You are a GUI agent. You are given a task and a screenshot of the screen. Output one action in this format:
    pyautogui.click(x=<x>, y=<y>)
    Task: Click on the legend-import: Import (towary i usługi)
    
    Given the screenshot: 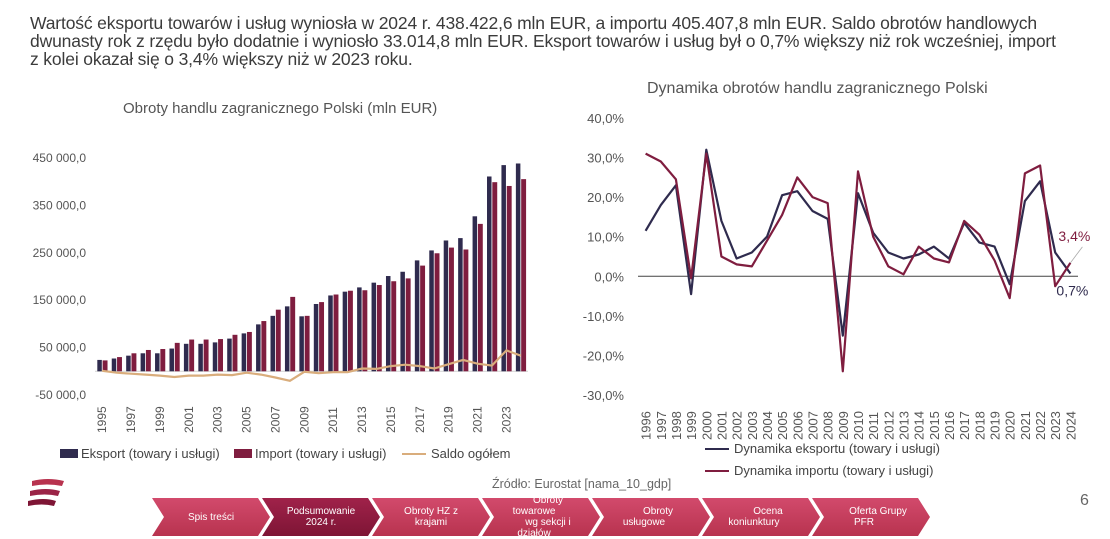 What is the action you would take?
    pyautogui.click(x=310, y=453)
    